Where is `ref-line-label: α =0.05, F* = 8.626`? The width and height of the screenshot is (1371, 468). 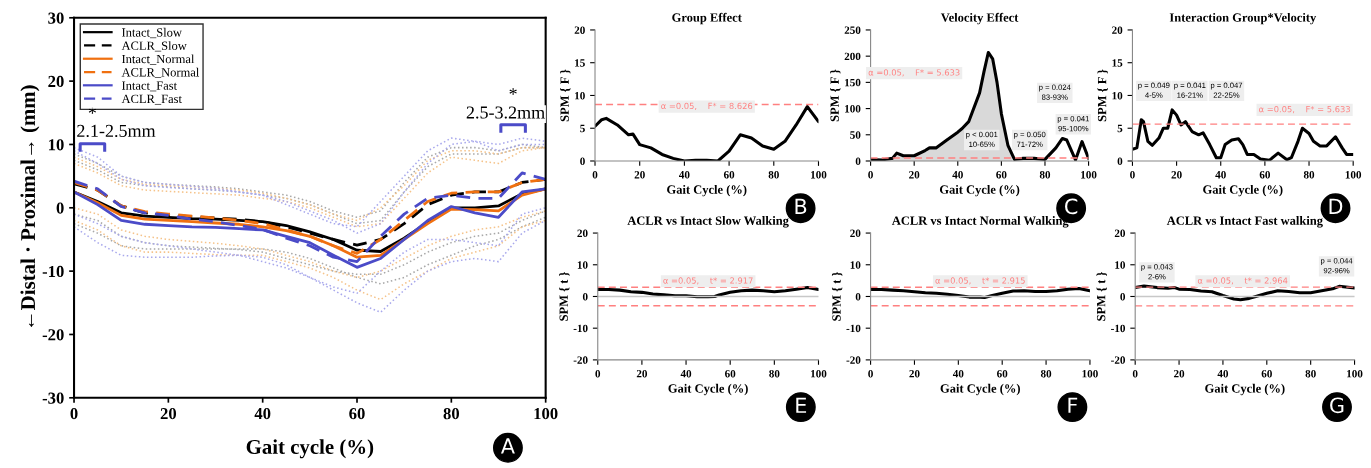
ref-line-label: α =0.05, F* = 8.626 is located at coordinates (707, 106).